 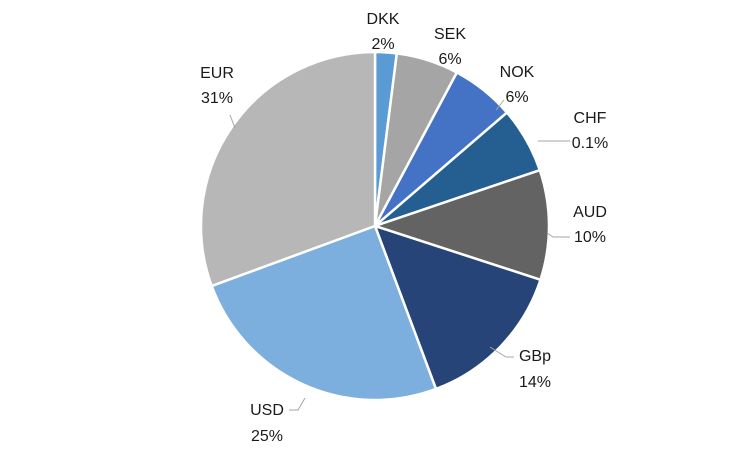 What do you see at coordinates (590, 118) in the screenshot?
I see `slice-name-chf: CHF` at bounding box center [590, 118].